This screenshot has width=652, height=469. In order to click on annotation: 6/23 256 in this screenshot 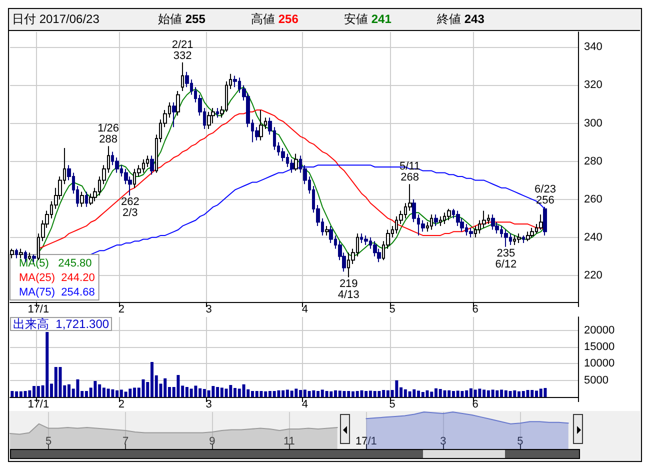, I will do `click(545, 194)`.